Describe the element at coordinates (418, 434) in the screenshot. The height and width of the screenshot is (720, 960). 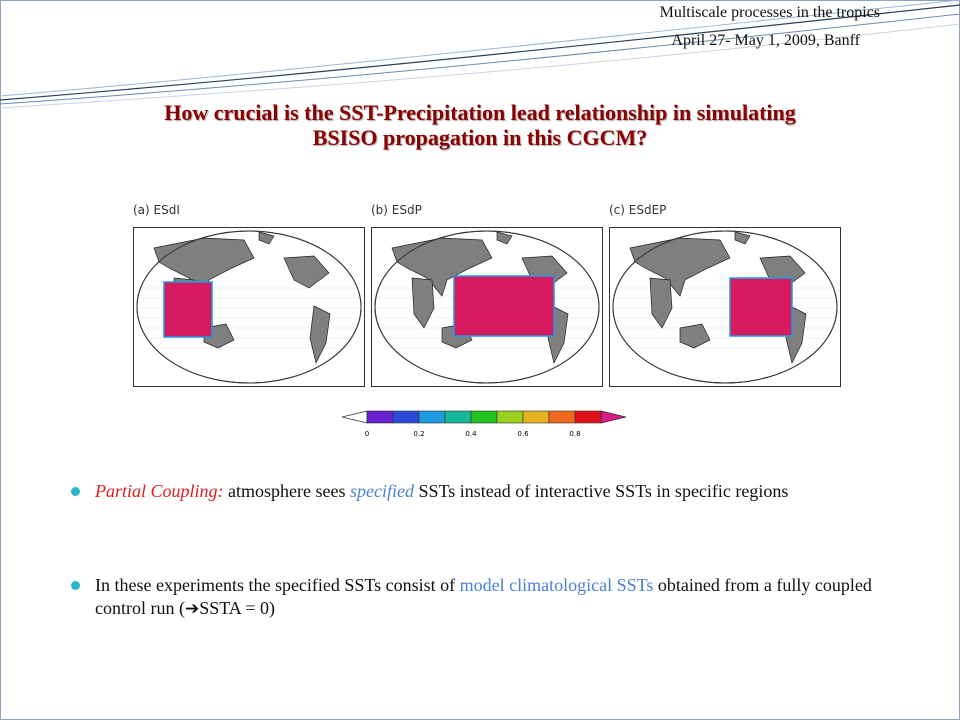
I see `colorbar-tick-1: 0.2` at that location.